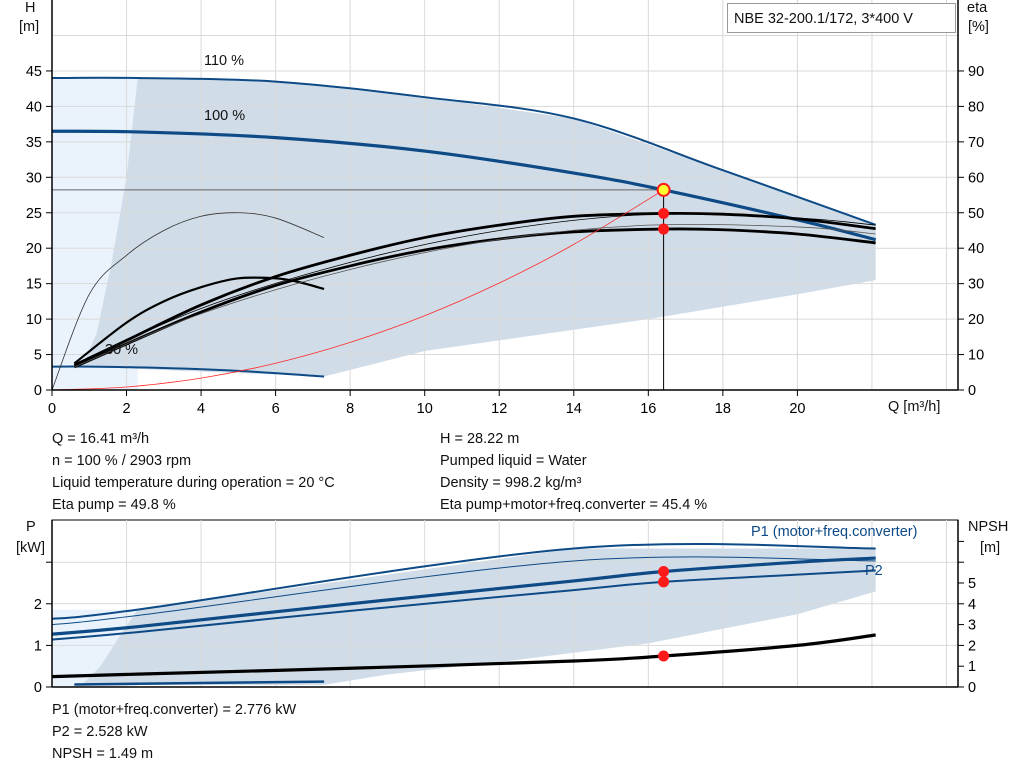 This screenshot has height=781, width=1024. Describe the element at coordinates (976, 249) in the screenshot. I see `eta-tick-label: 40` at that location.